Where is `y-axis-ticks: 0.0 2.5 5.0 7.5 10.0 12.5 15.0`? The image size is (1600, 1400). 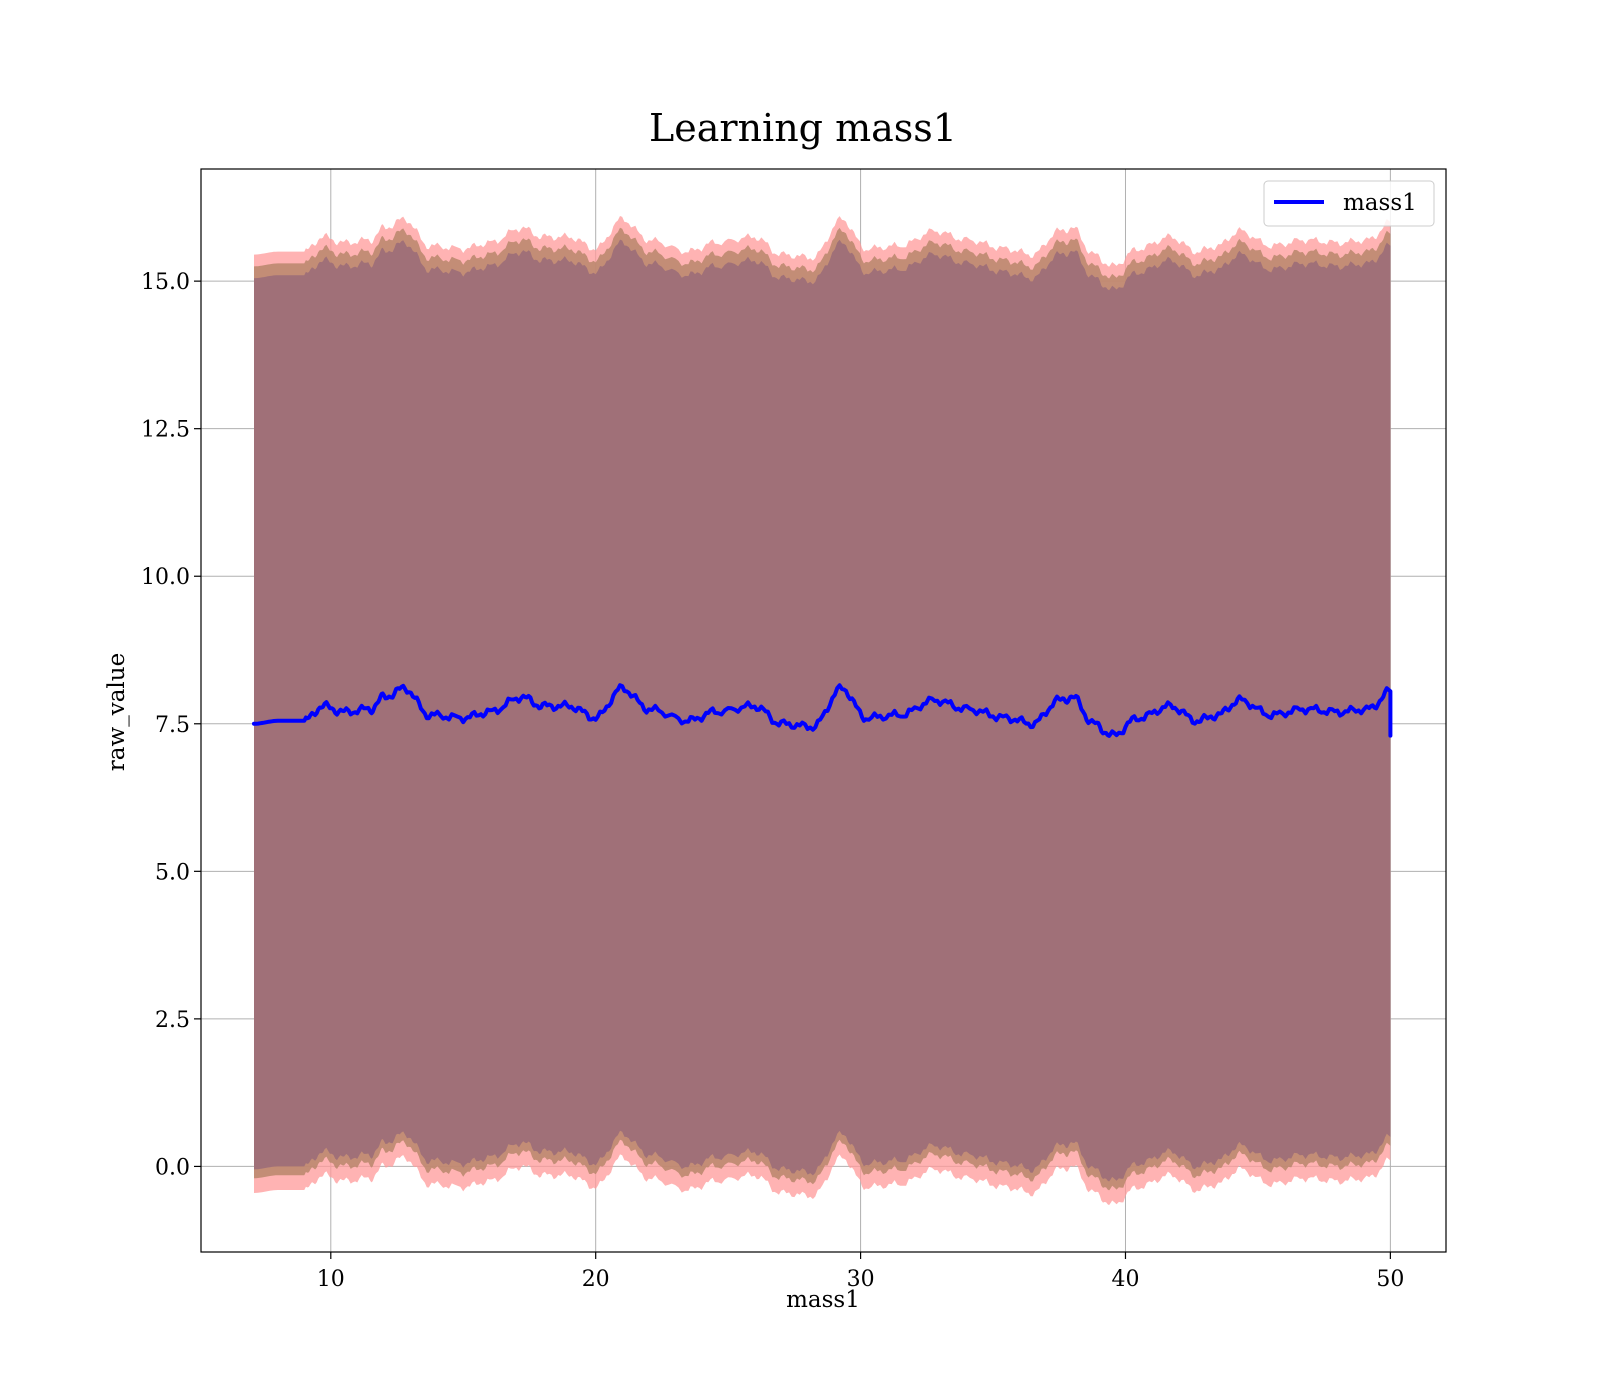
y-axis-ticks: 0.0 2.5 5.0 7.5 10.0 12.5 15.0 is located at coordinates (171, 725).